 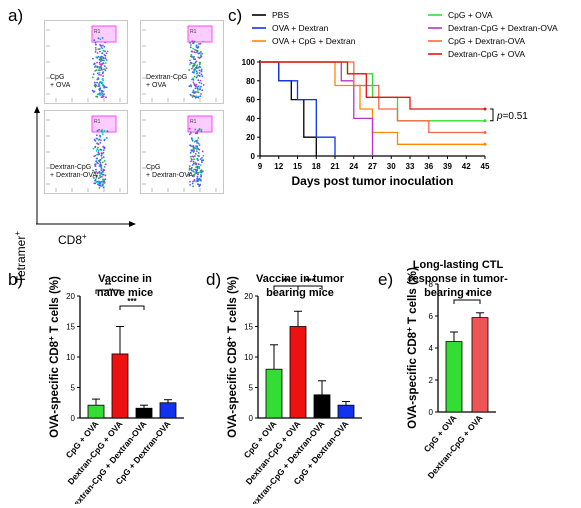 What do you see at coordinates (458, 279) in the screenshot?
I see `chart-title: response in tumor-` at bounding box center [458, 279].